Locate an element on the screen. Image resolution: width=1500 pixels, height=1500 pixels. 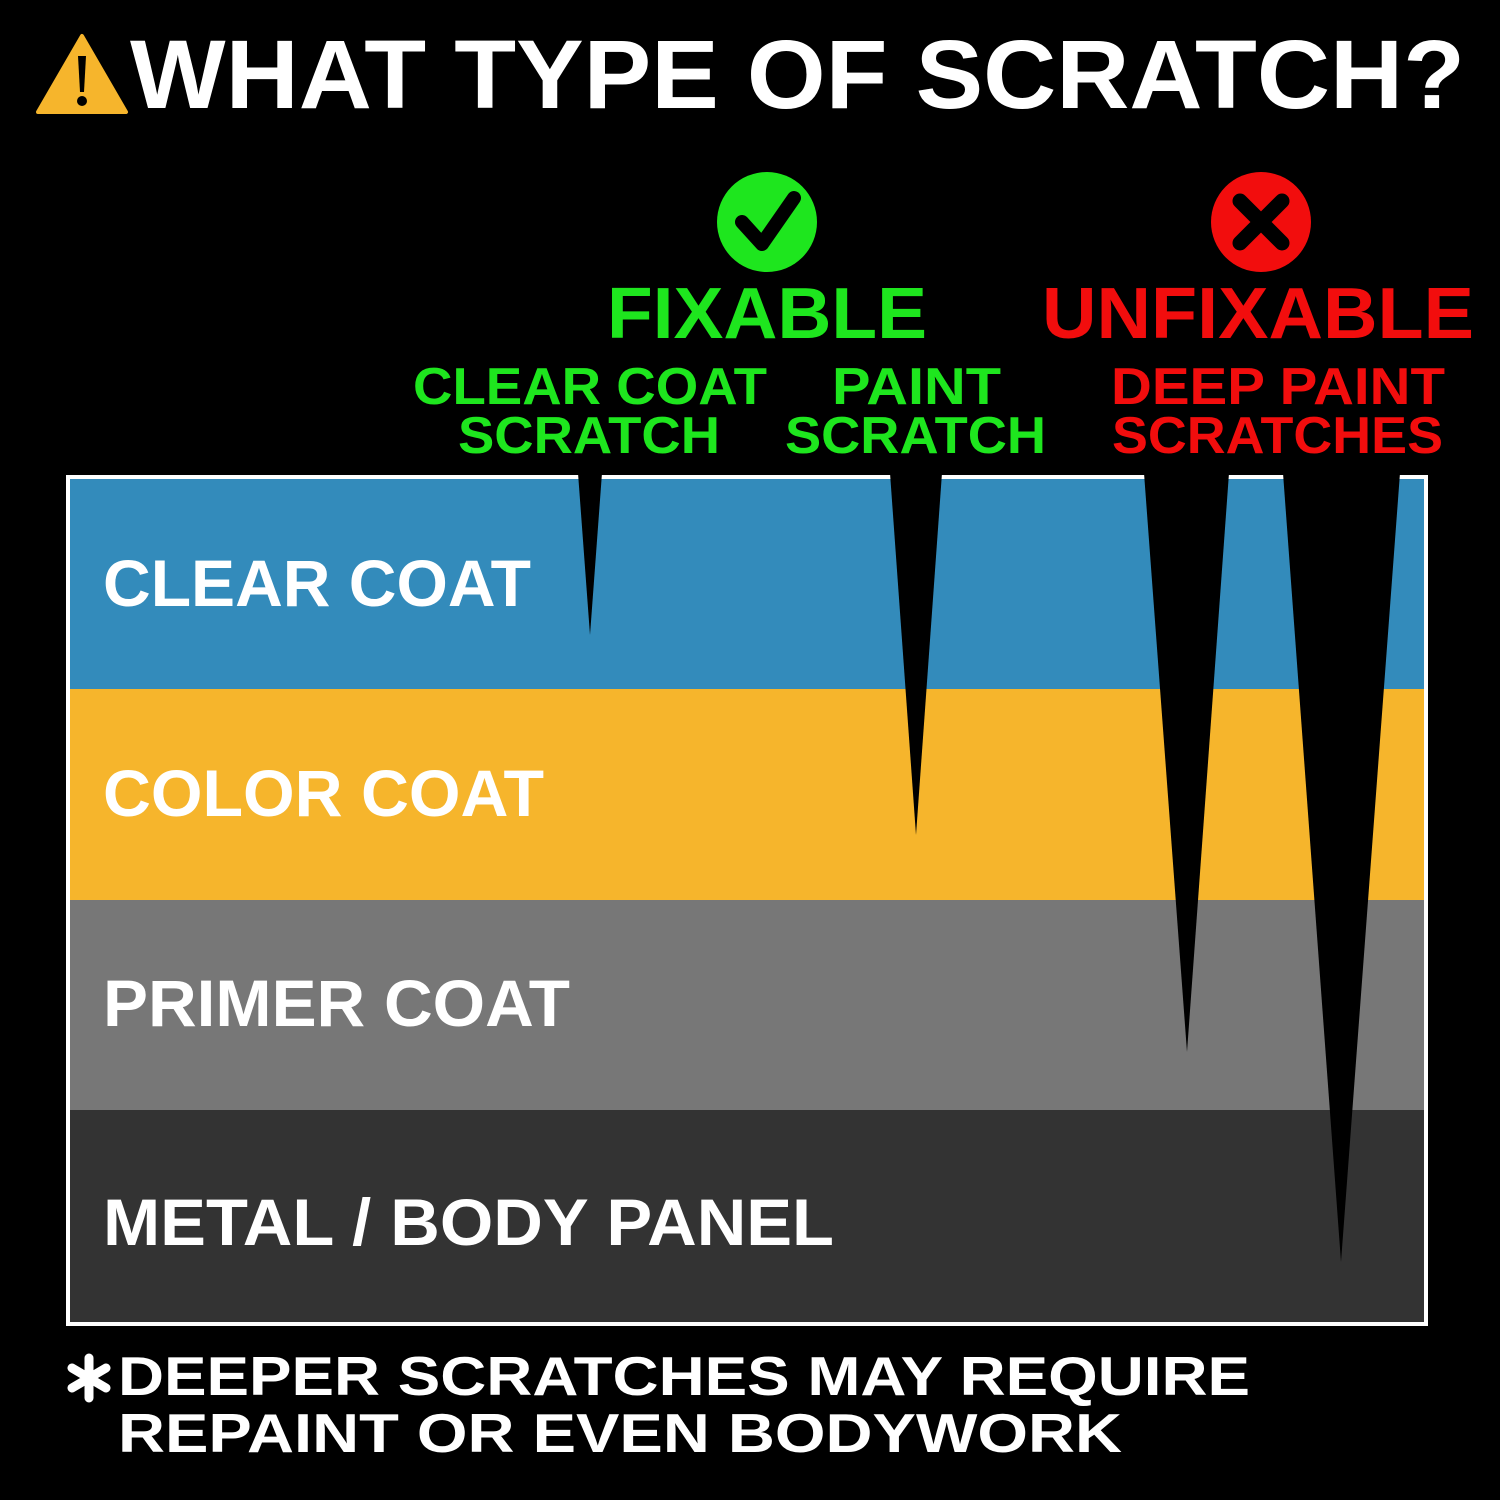
layer-label-metal: METAL / BODY PANEL is located at coordinates (468, 1222).